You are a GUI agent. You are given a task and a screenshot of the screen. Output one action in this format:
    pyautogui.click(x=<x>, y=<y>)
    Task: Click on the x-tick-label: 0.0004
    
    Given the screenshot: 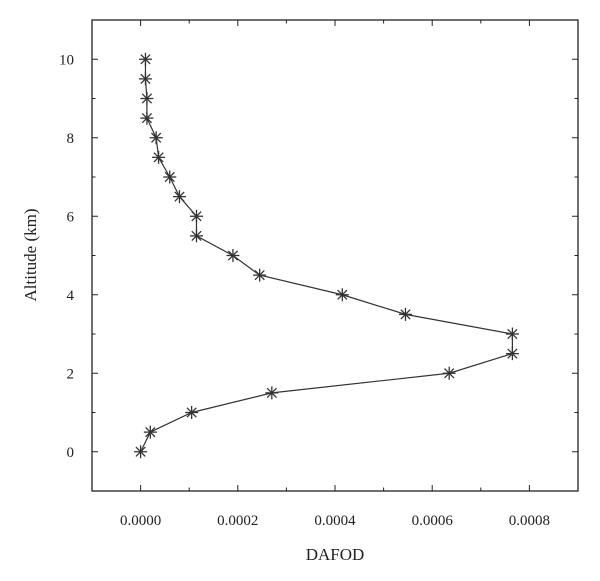 What is the action you would take?
    pyautogui.click(x=335, y=521)
    